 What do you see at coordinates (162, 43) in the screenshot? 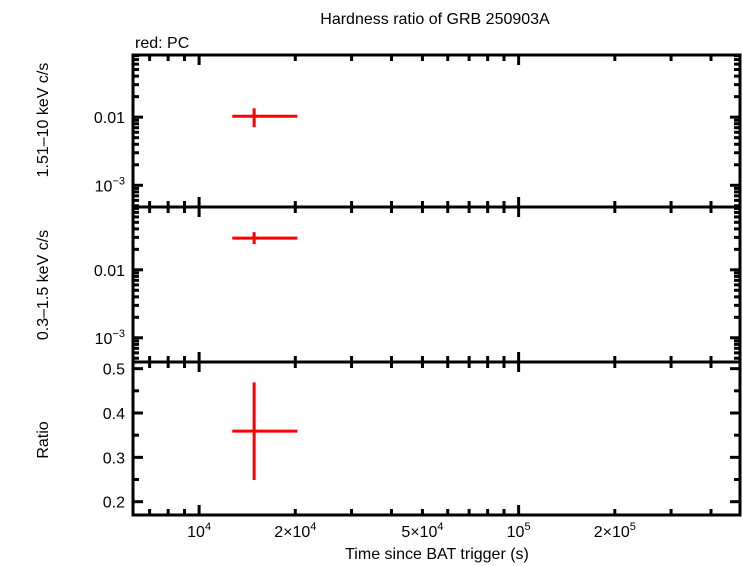
I see `legend-note: red: PC` at bounding box center [162, 43].